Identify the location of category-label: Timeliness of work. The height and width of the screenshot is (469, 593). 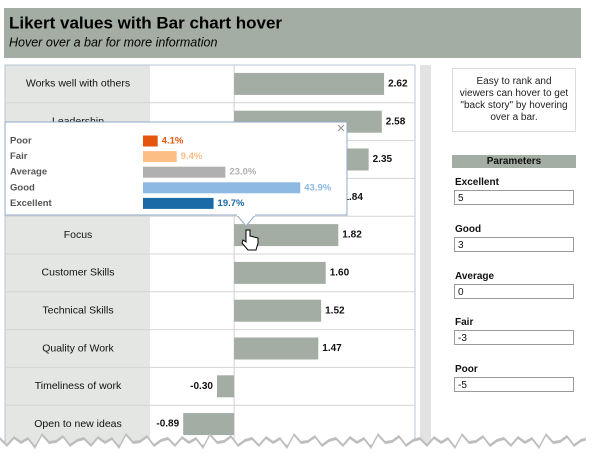
(78, 386).